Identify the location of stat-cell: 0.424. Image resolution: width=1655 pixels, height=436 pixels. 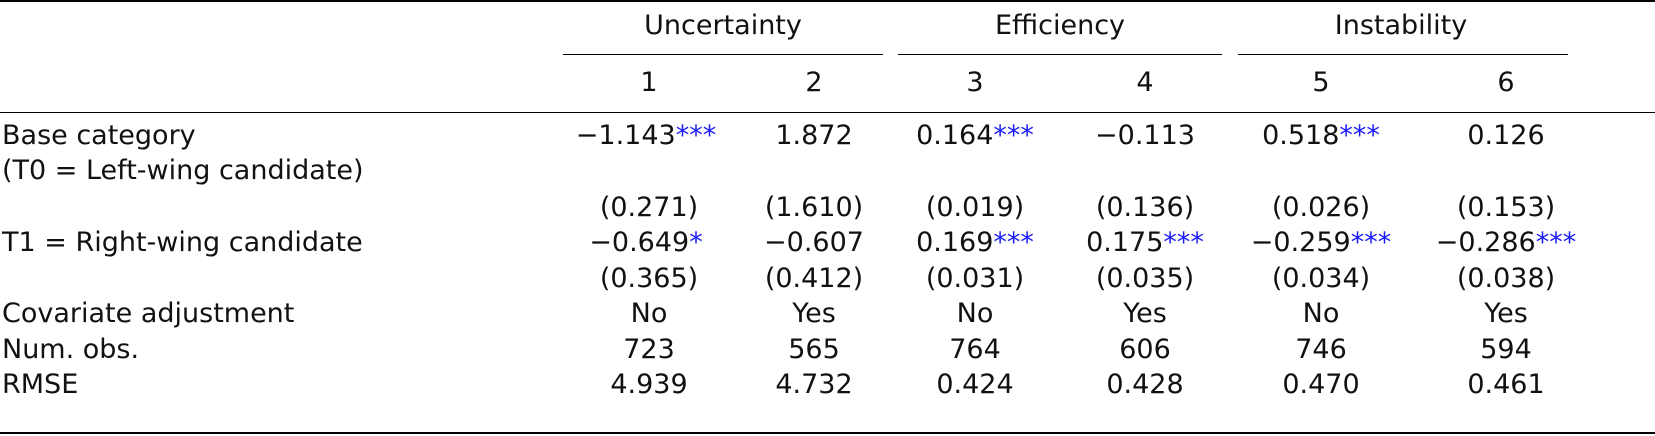
(975, 384).